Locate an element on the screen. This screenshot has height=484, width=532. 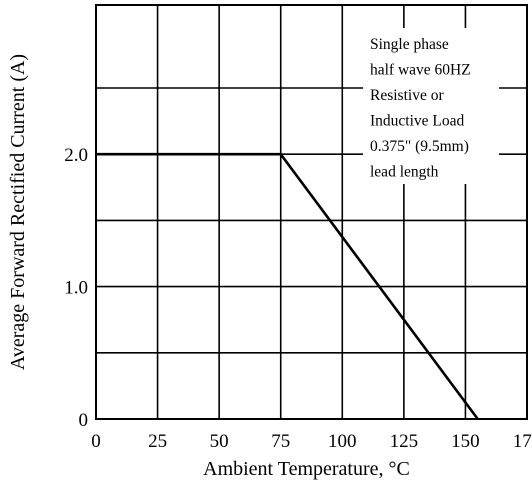
x-tick-label: 125 is located at coordinates (404, 441).